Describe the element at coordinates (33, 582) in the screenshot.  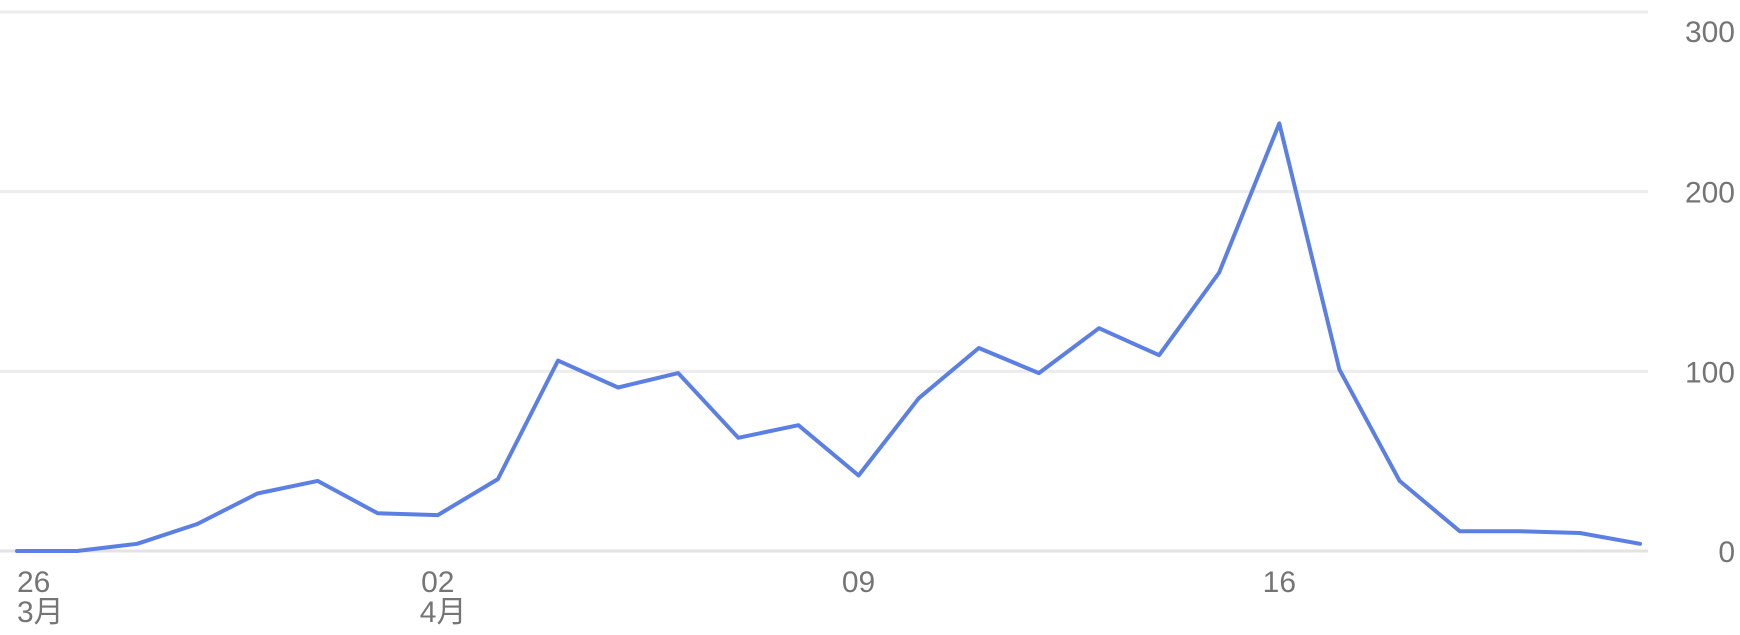
I see `x-tick-label: 26` at that location.